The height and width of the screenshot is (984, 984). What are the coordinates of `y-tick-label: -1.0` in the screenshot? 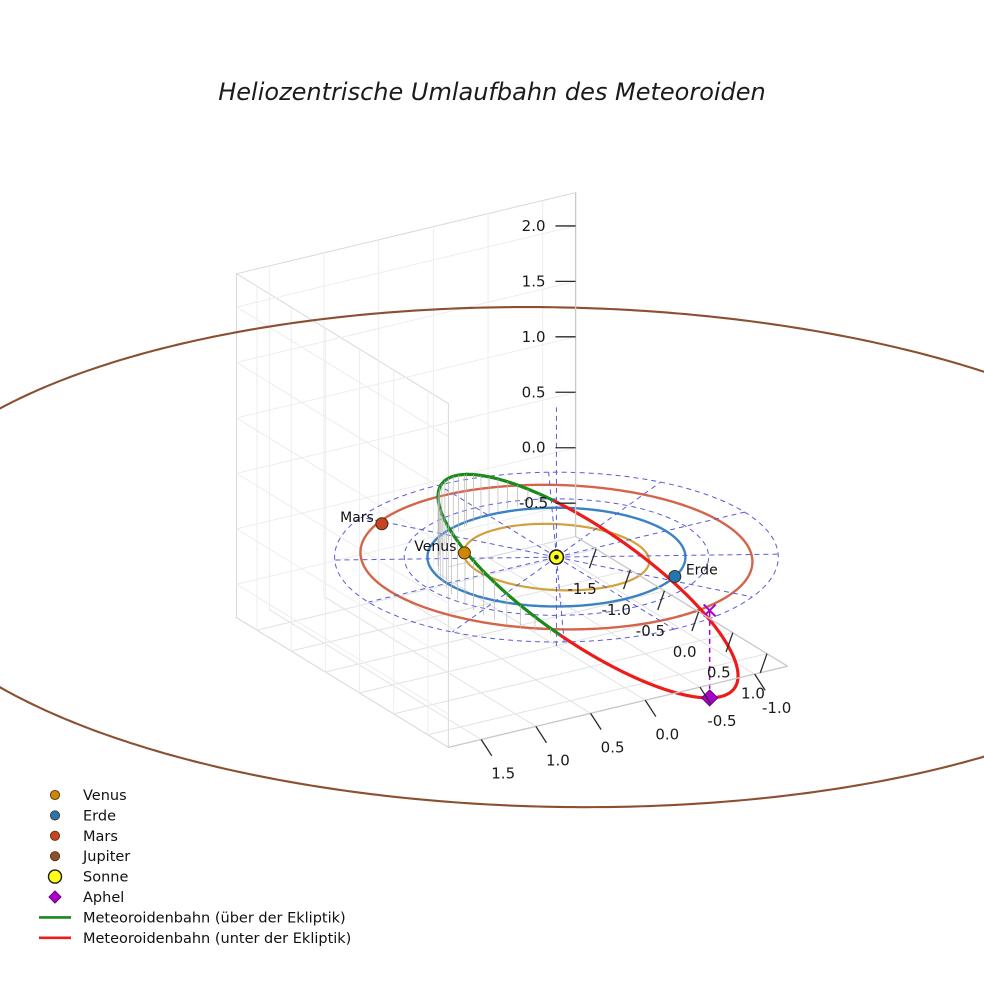 It's located at (776, 708).